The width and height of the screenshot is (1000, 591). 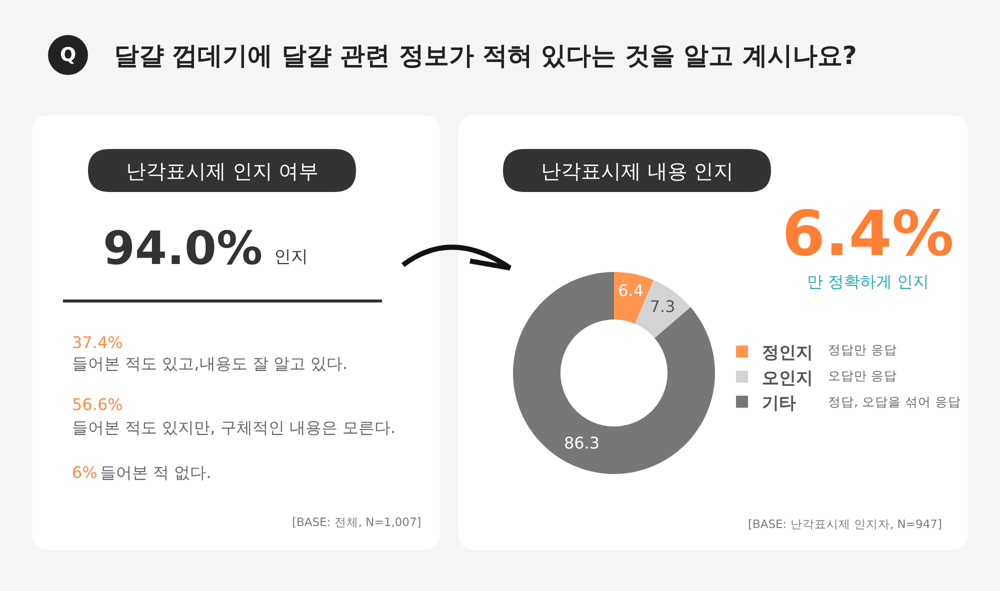 What do you see at coordinates (357, 522) in the screenshot?
I see `text: [BASE: 전체, N=1,007]` at bounding box center [357, 522].